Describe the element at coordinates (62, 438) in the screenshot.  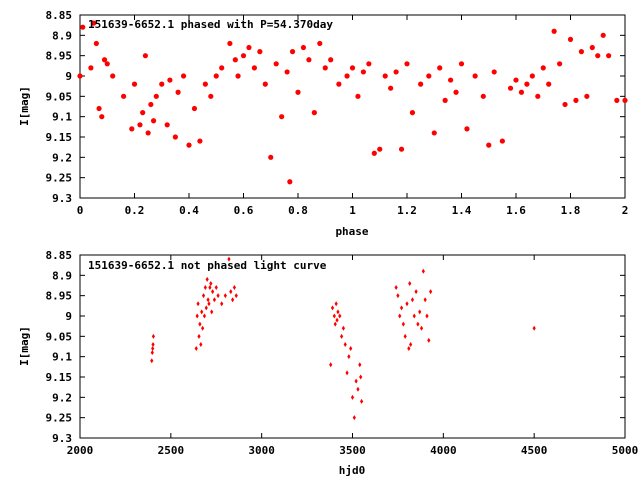
I see `y-tick-label: 9.3` at that location.